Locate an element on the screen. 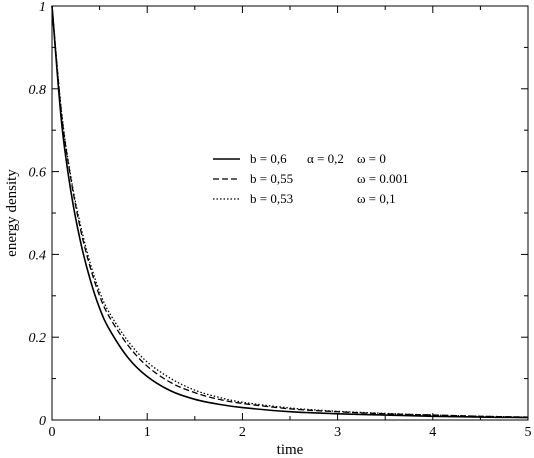 This screenshot has height=458, width=534. x-axis-label: time is located at coordinates (290, 450).